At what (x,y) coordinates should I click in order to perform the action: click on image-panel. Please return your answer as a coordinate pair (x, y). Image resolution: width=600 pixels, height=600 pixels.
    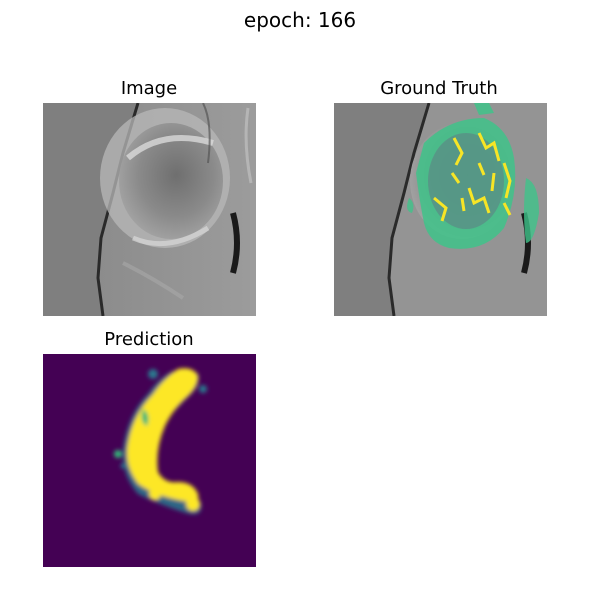
    Looking at the image, I should click on (149, 209).